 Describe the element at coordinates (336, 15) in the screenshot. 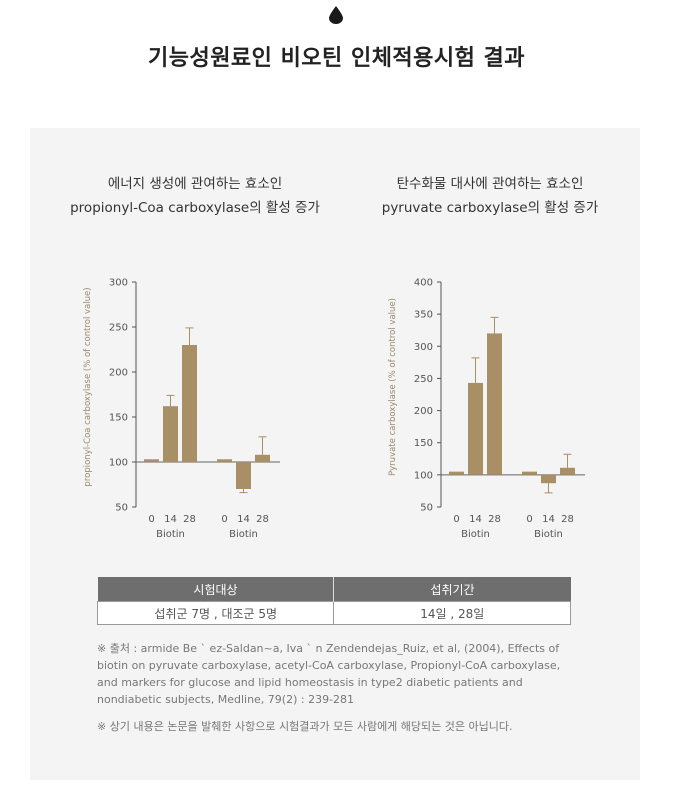

I see `drop-icon` at that location.